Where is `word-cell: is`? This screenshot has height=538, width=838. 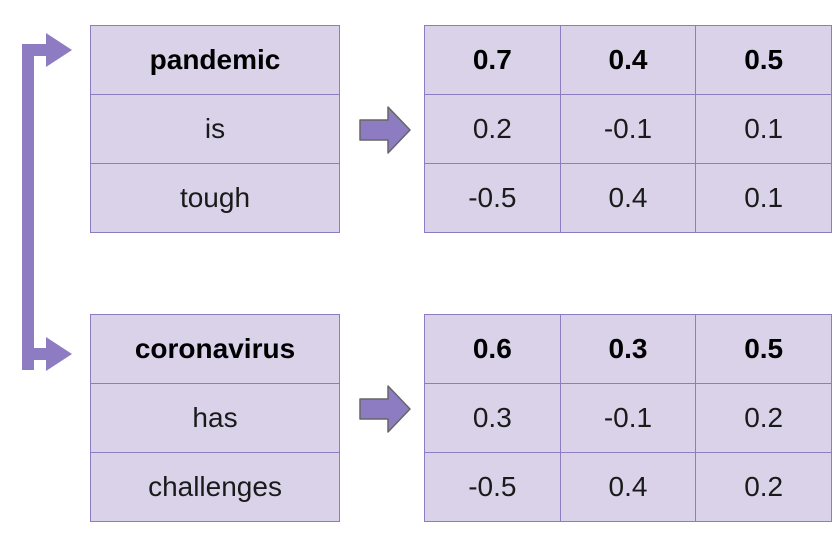 word-cell: is is located at coordinates (215, 129).